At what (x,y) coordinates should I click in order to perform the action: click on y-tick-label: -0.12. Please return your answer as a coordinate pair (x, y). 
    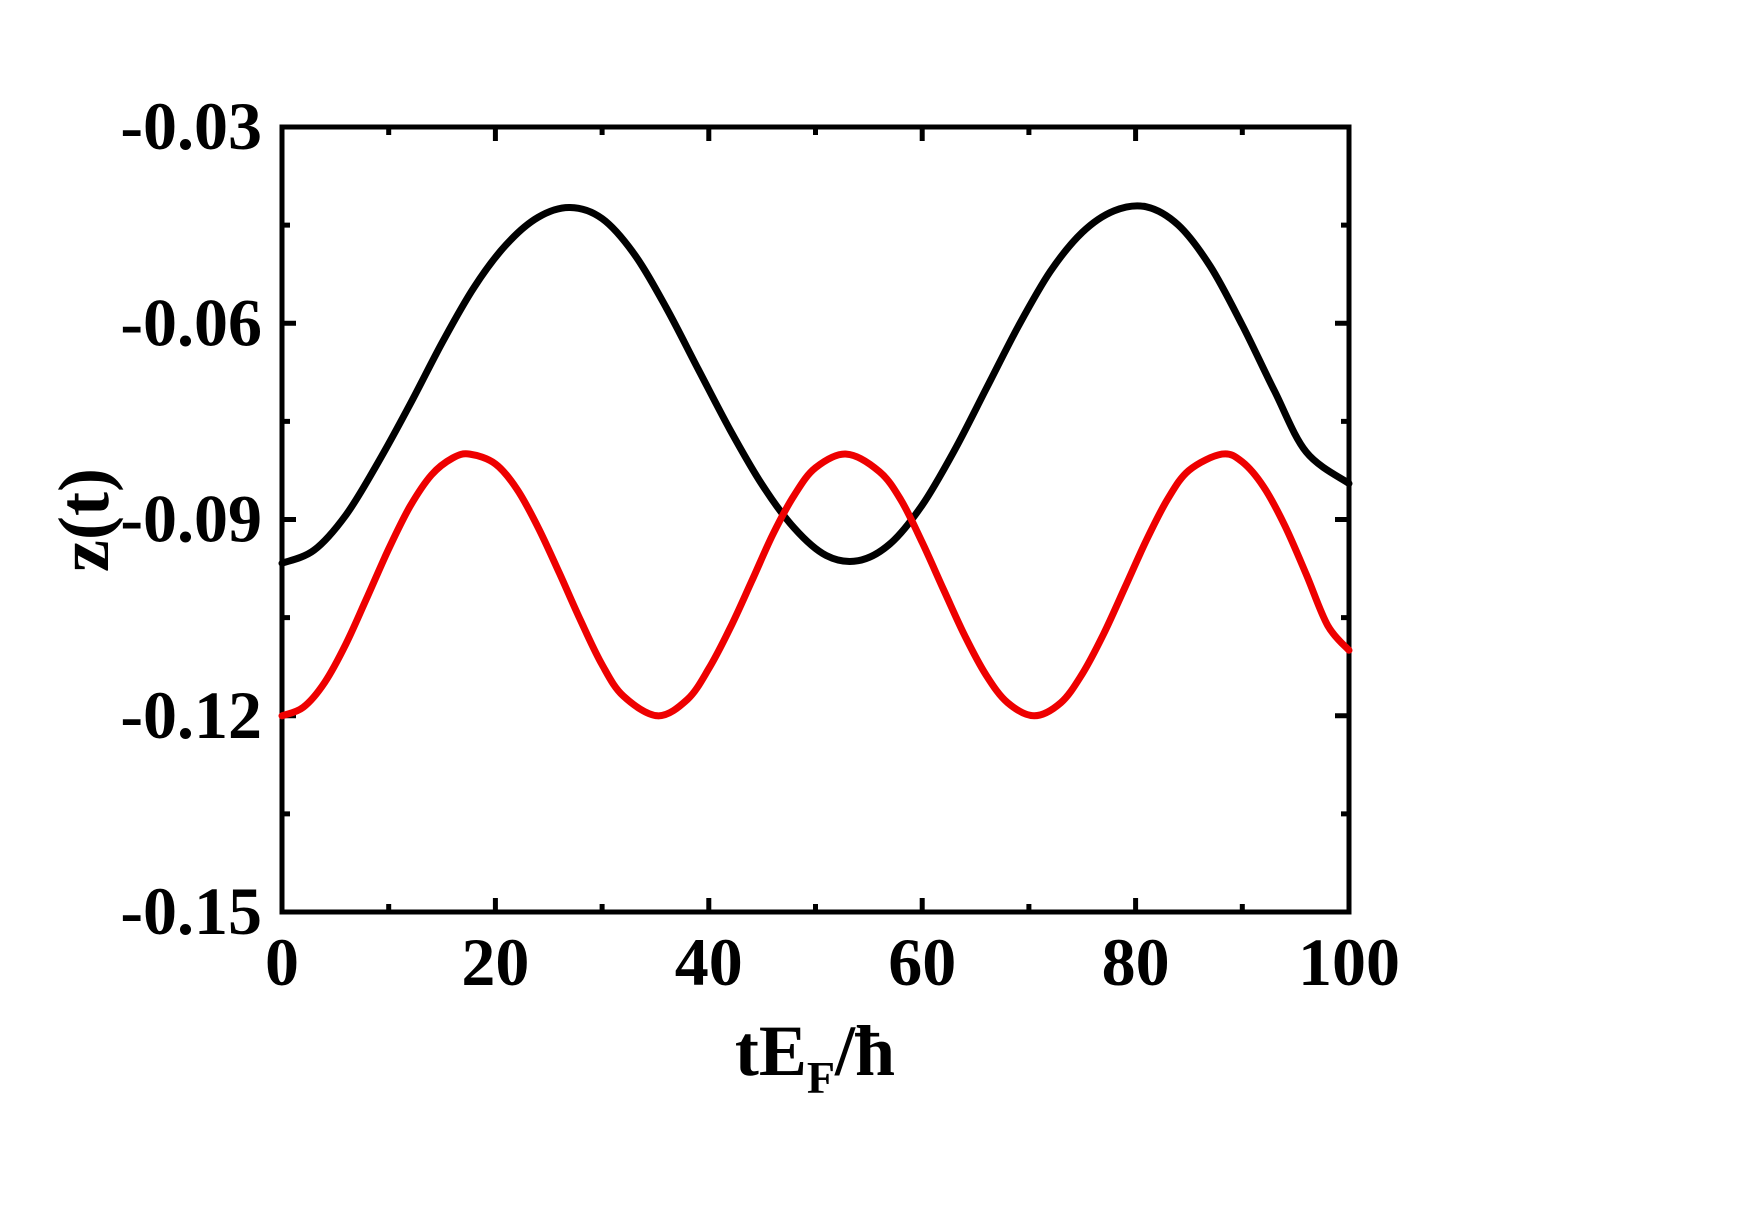
    Looking at the image, I should click on (191, 715).